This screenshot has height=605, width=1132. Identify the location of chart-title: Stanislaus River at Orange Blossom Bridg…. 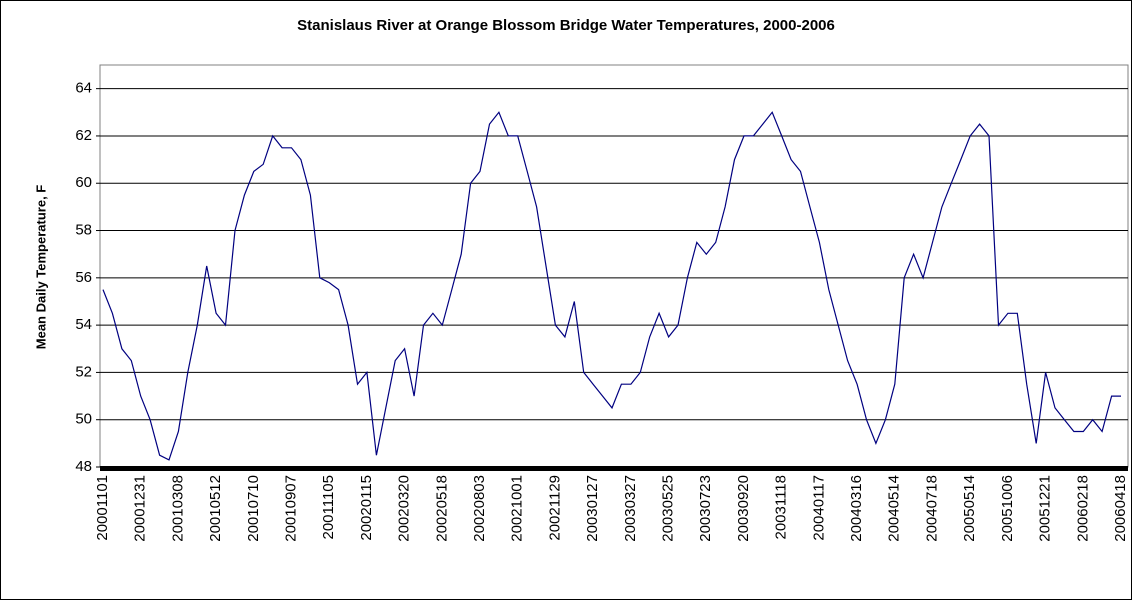
(566, 25).